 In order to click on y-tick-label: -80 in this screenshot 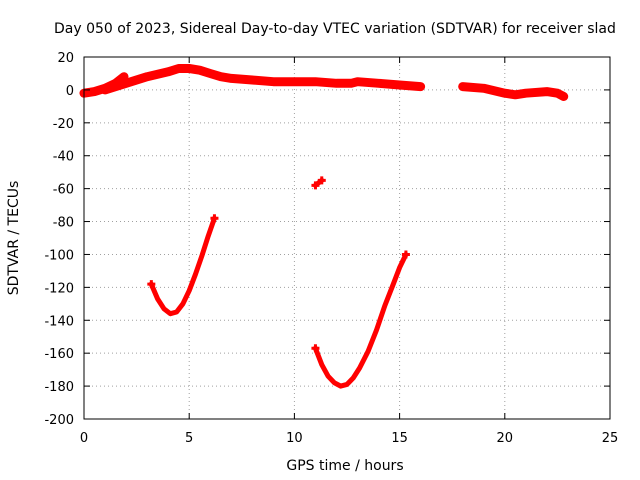, I will do `click(63, 223)`.